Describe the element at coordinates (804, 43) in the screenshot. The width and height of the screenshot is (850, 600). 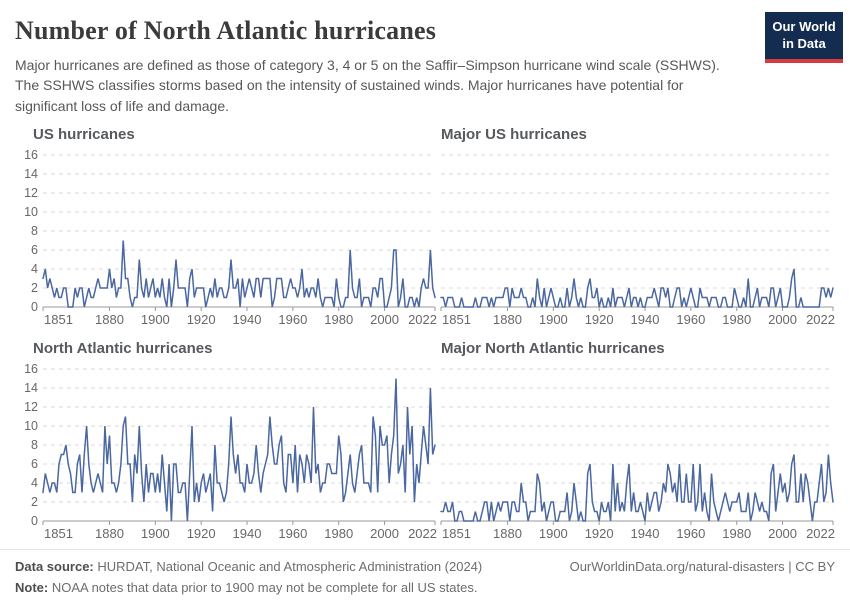
I see `owid-logo-line2: in Data` at that location.